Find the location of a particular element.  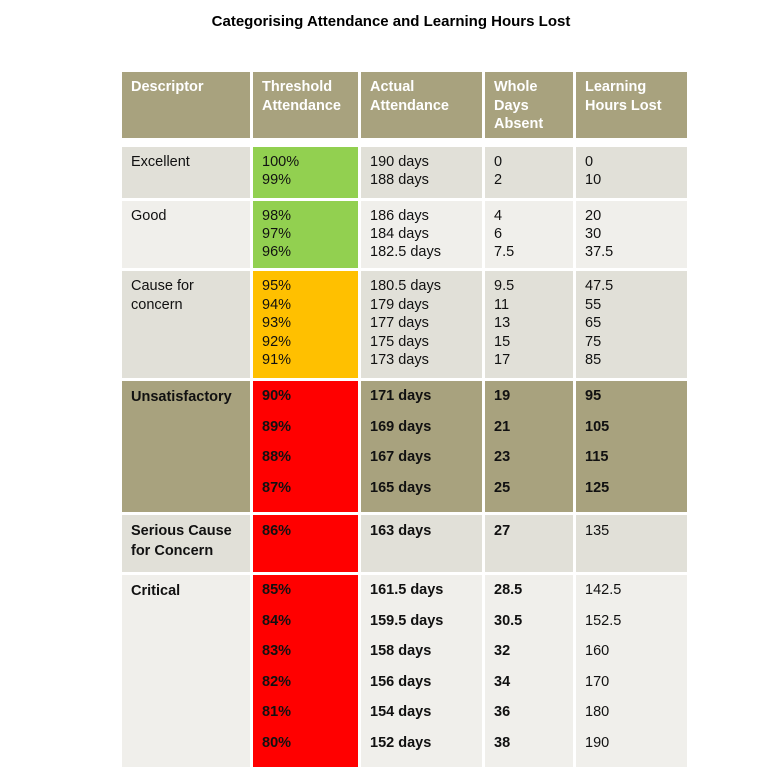

descriptor-cell: Good is located at coordinates (186, 234).